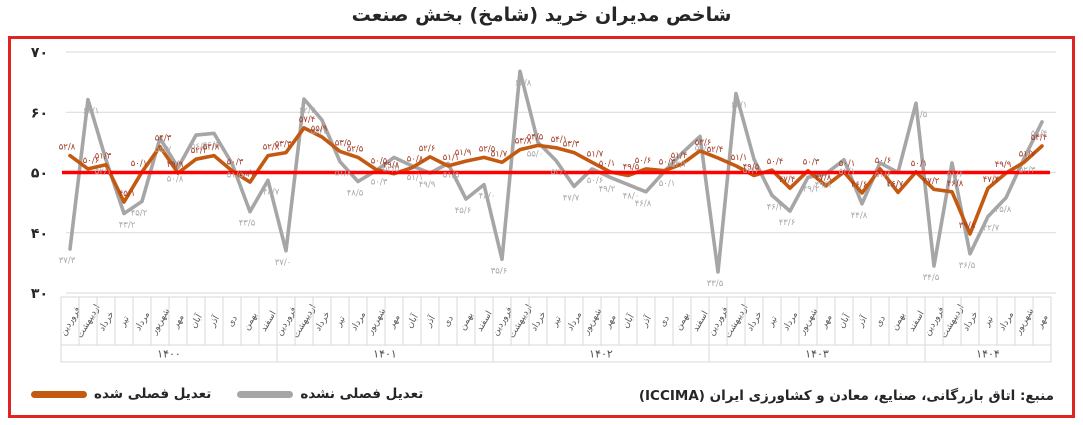 The height and width of the screenshot is (425, 1083). I want to click on year-label: ۱۴۰۱, so click(385, 354).